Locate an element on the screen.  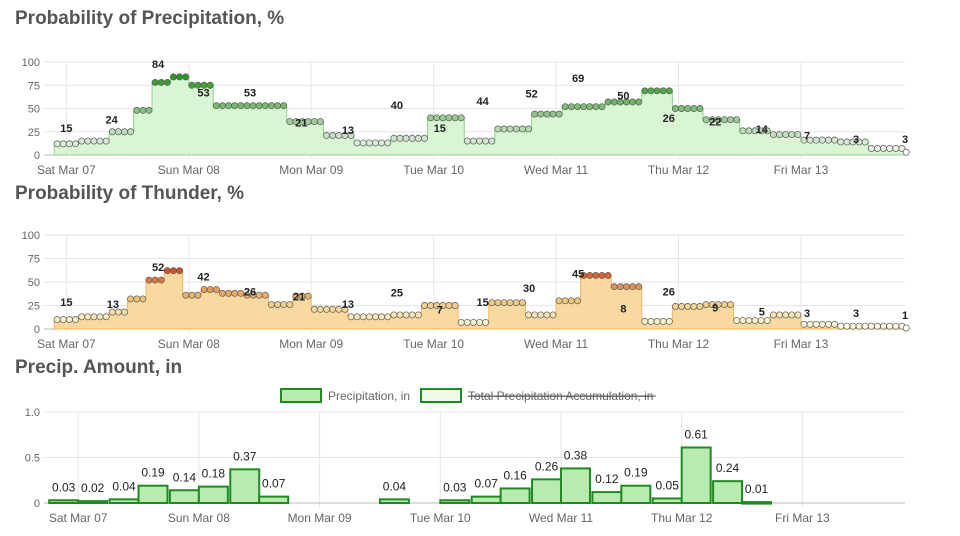
thunder-chart-title: Probability of Thunder, % is located at coordinates (130, 193).